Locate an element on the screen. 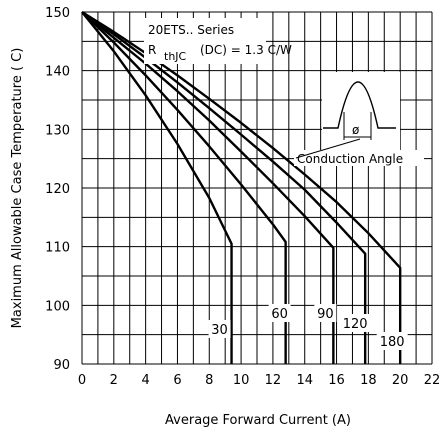  series-label-60: 60 is located at coordinates (279, 314).